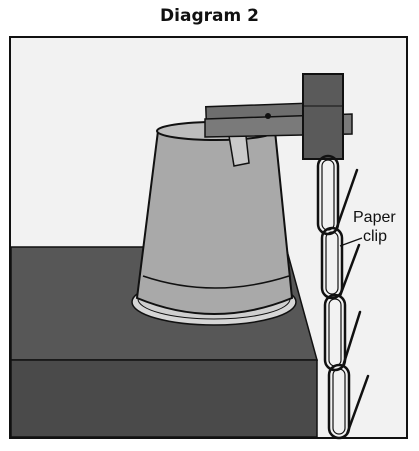  I want to click on diagram-title: Diagram 2, so click(209, 16).